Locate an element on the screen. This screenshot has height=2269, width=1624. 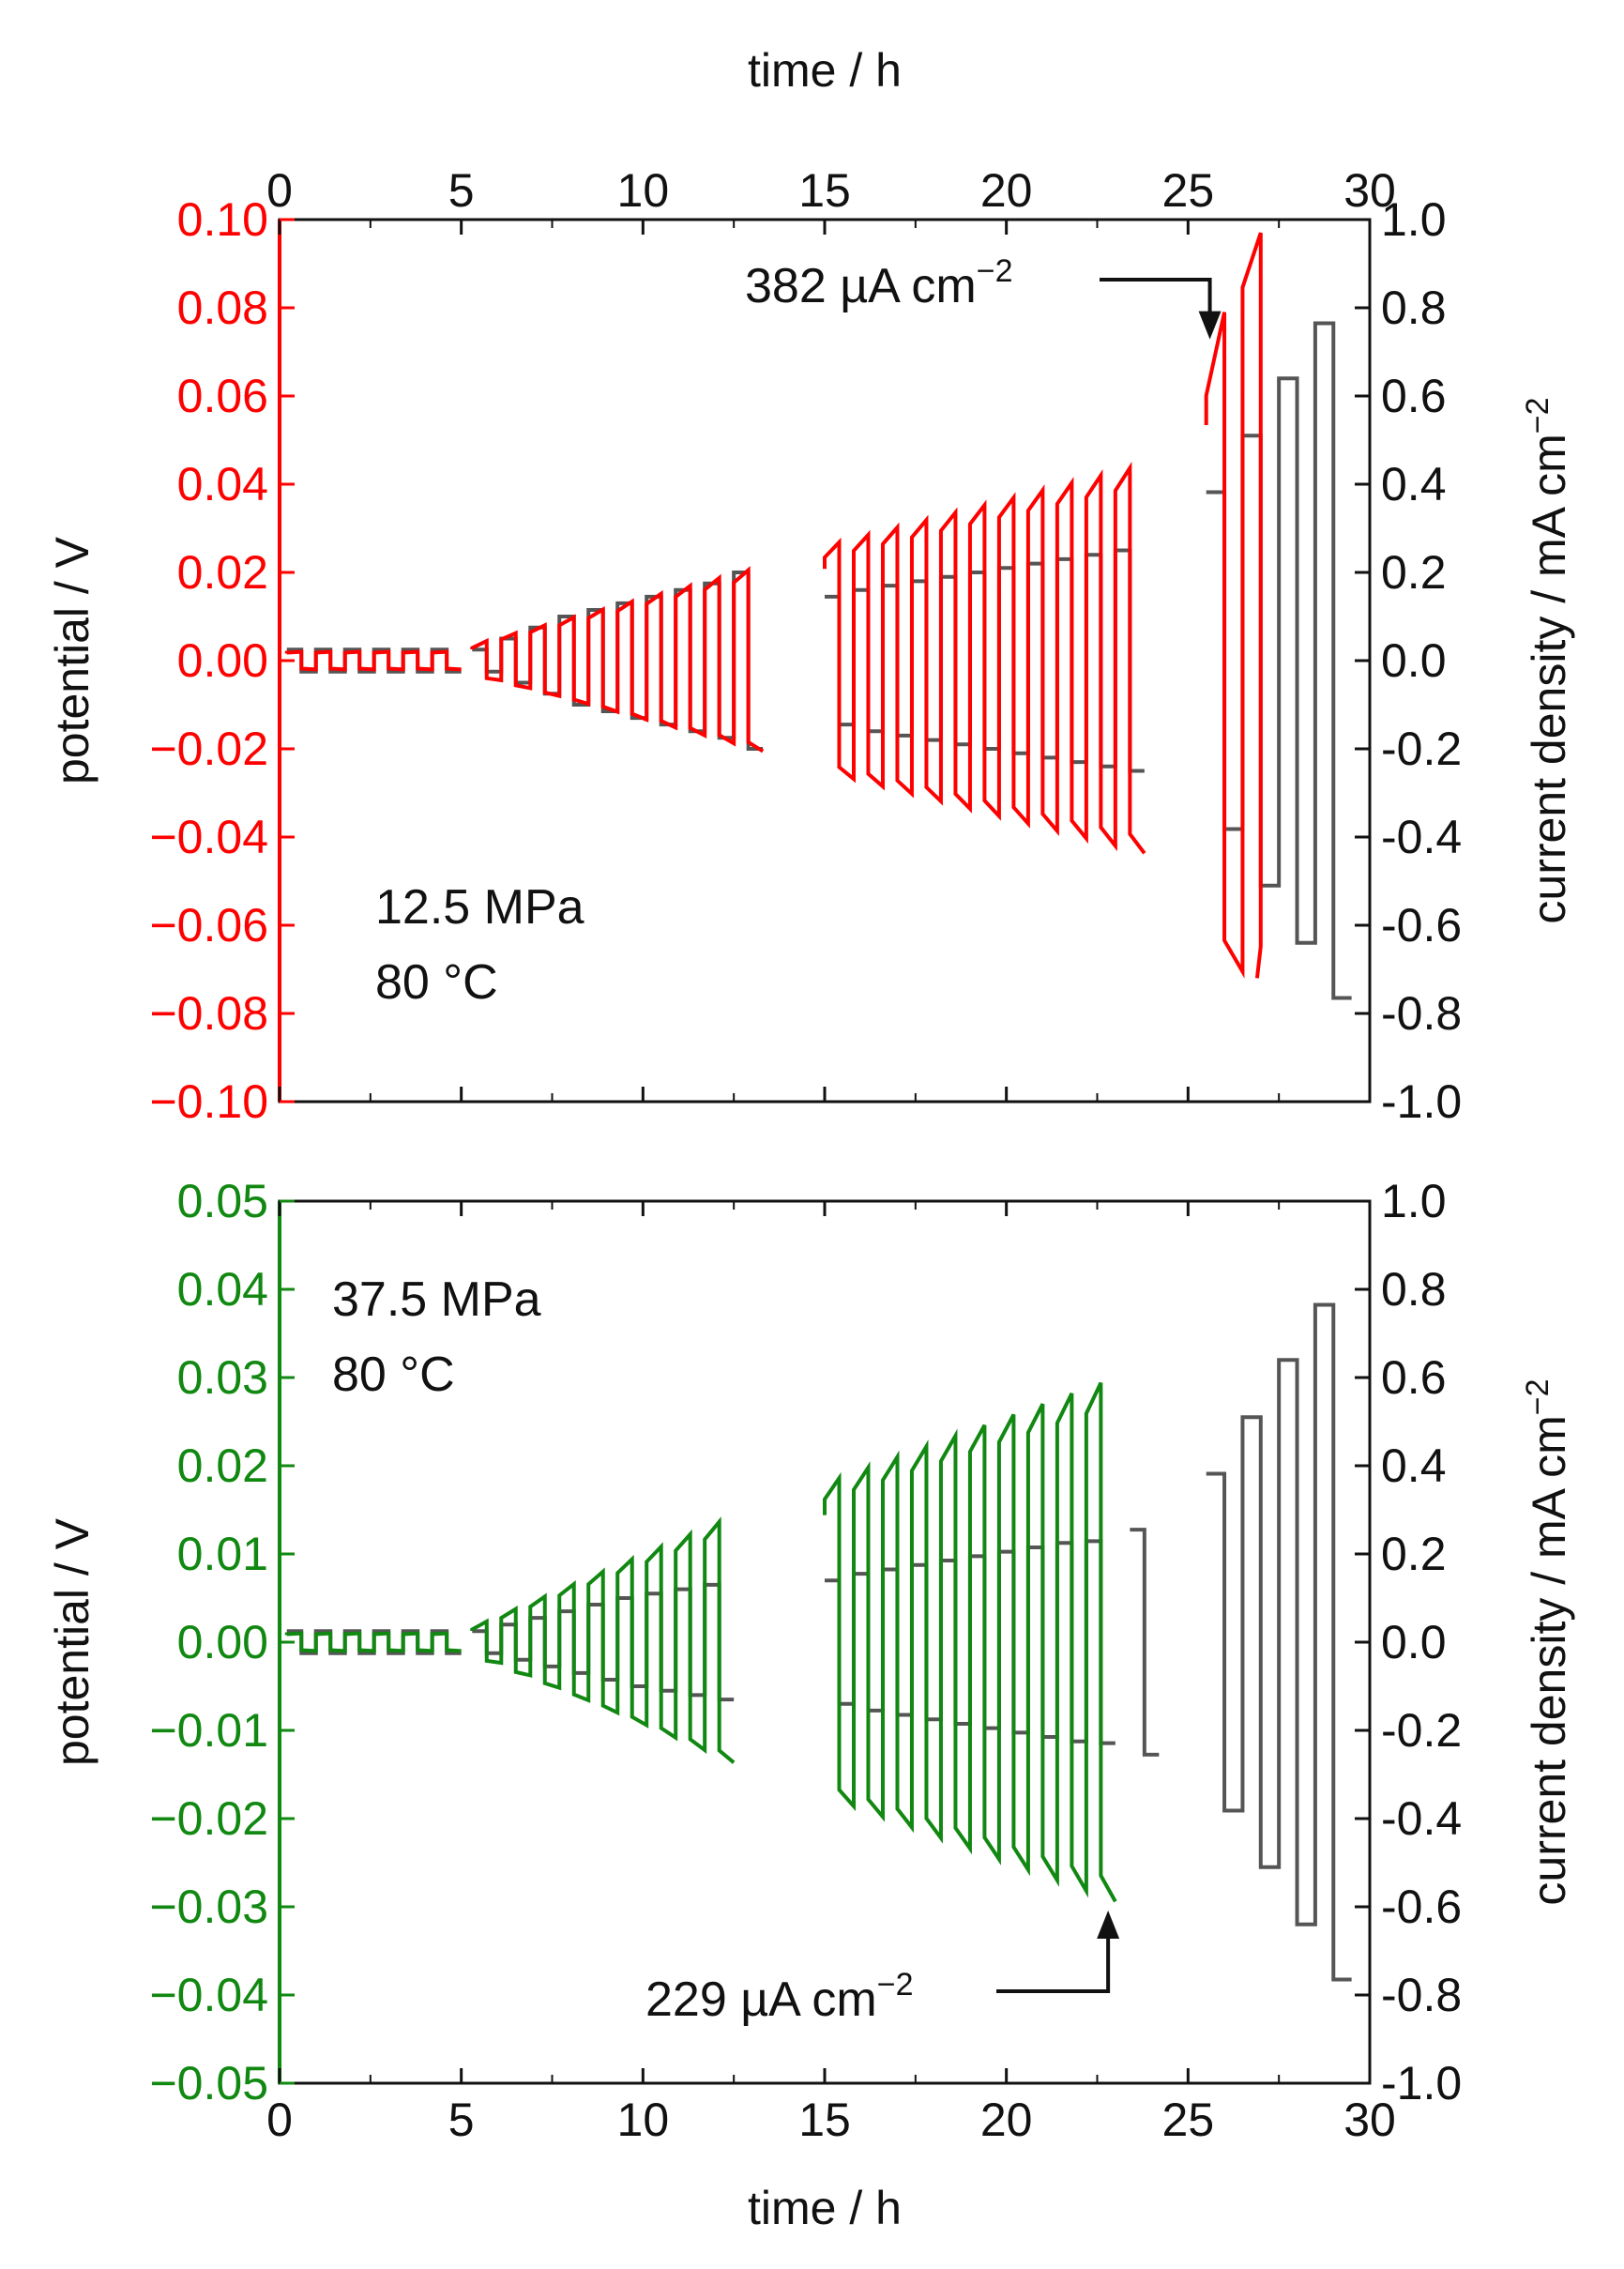
bottom-left-tick-label: 0.01 is located at coordinates (223, 1554).